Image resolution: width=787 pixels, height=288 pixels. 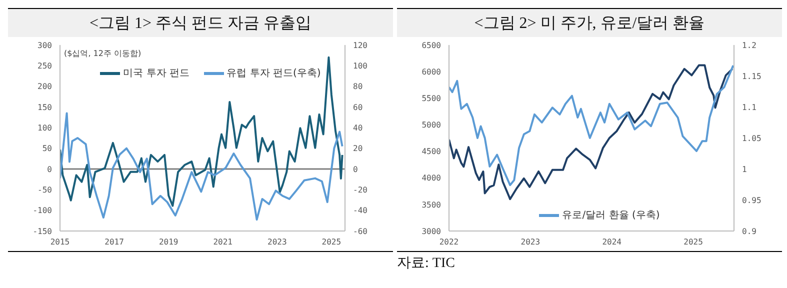 What do you see at coordinates (744, 169) in the screenshot?
I see `y2-tick-label: 1` at bounding box center [744, 169].